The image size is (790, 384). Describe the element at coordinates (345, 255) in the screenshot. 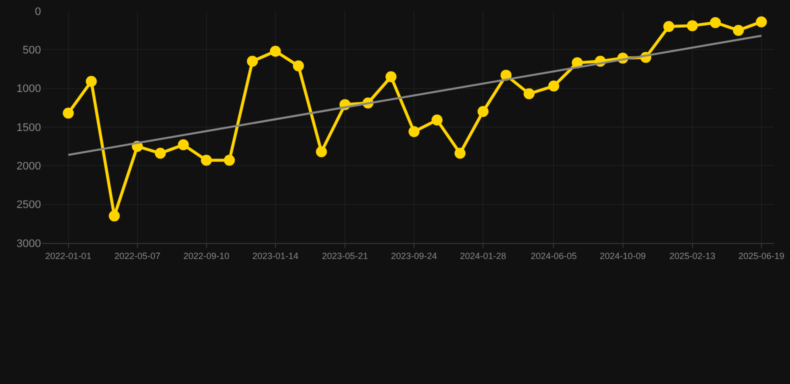

I see `x-tick-label: 2023-05-21` at that location.